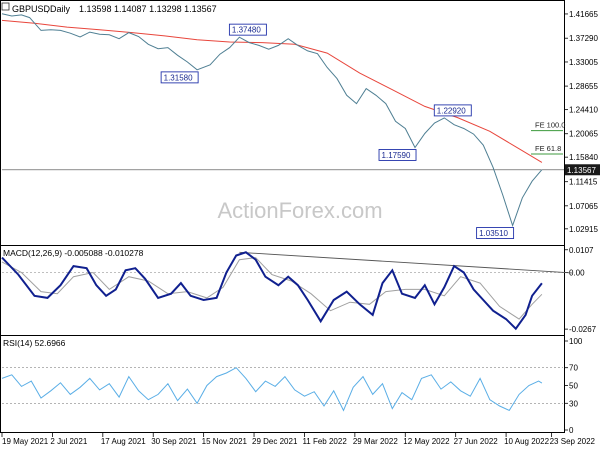  I want to click on macd-yticks: 0.0107 0.00 -0.0267, so click(580, 290).